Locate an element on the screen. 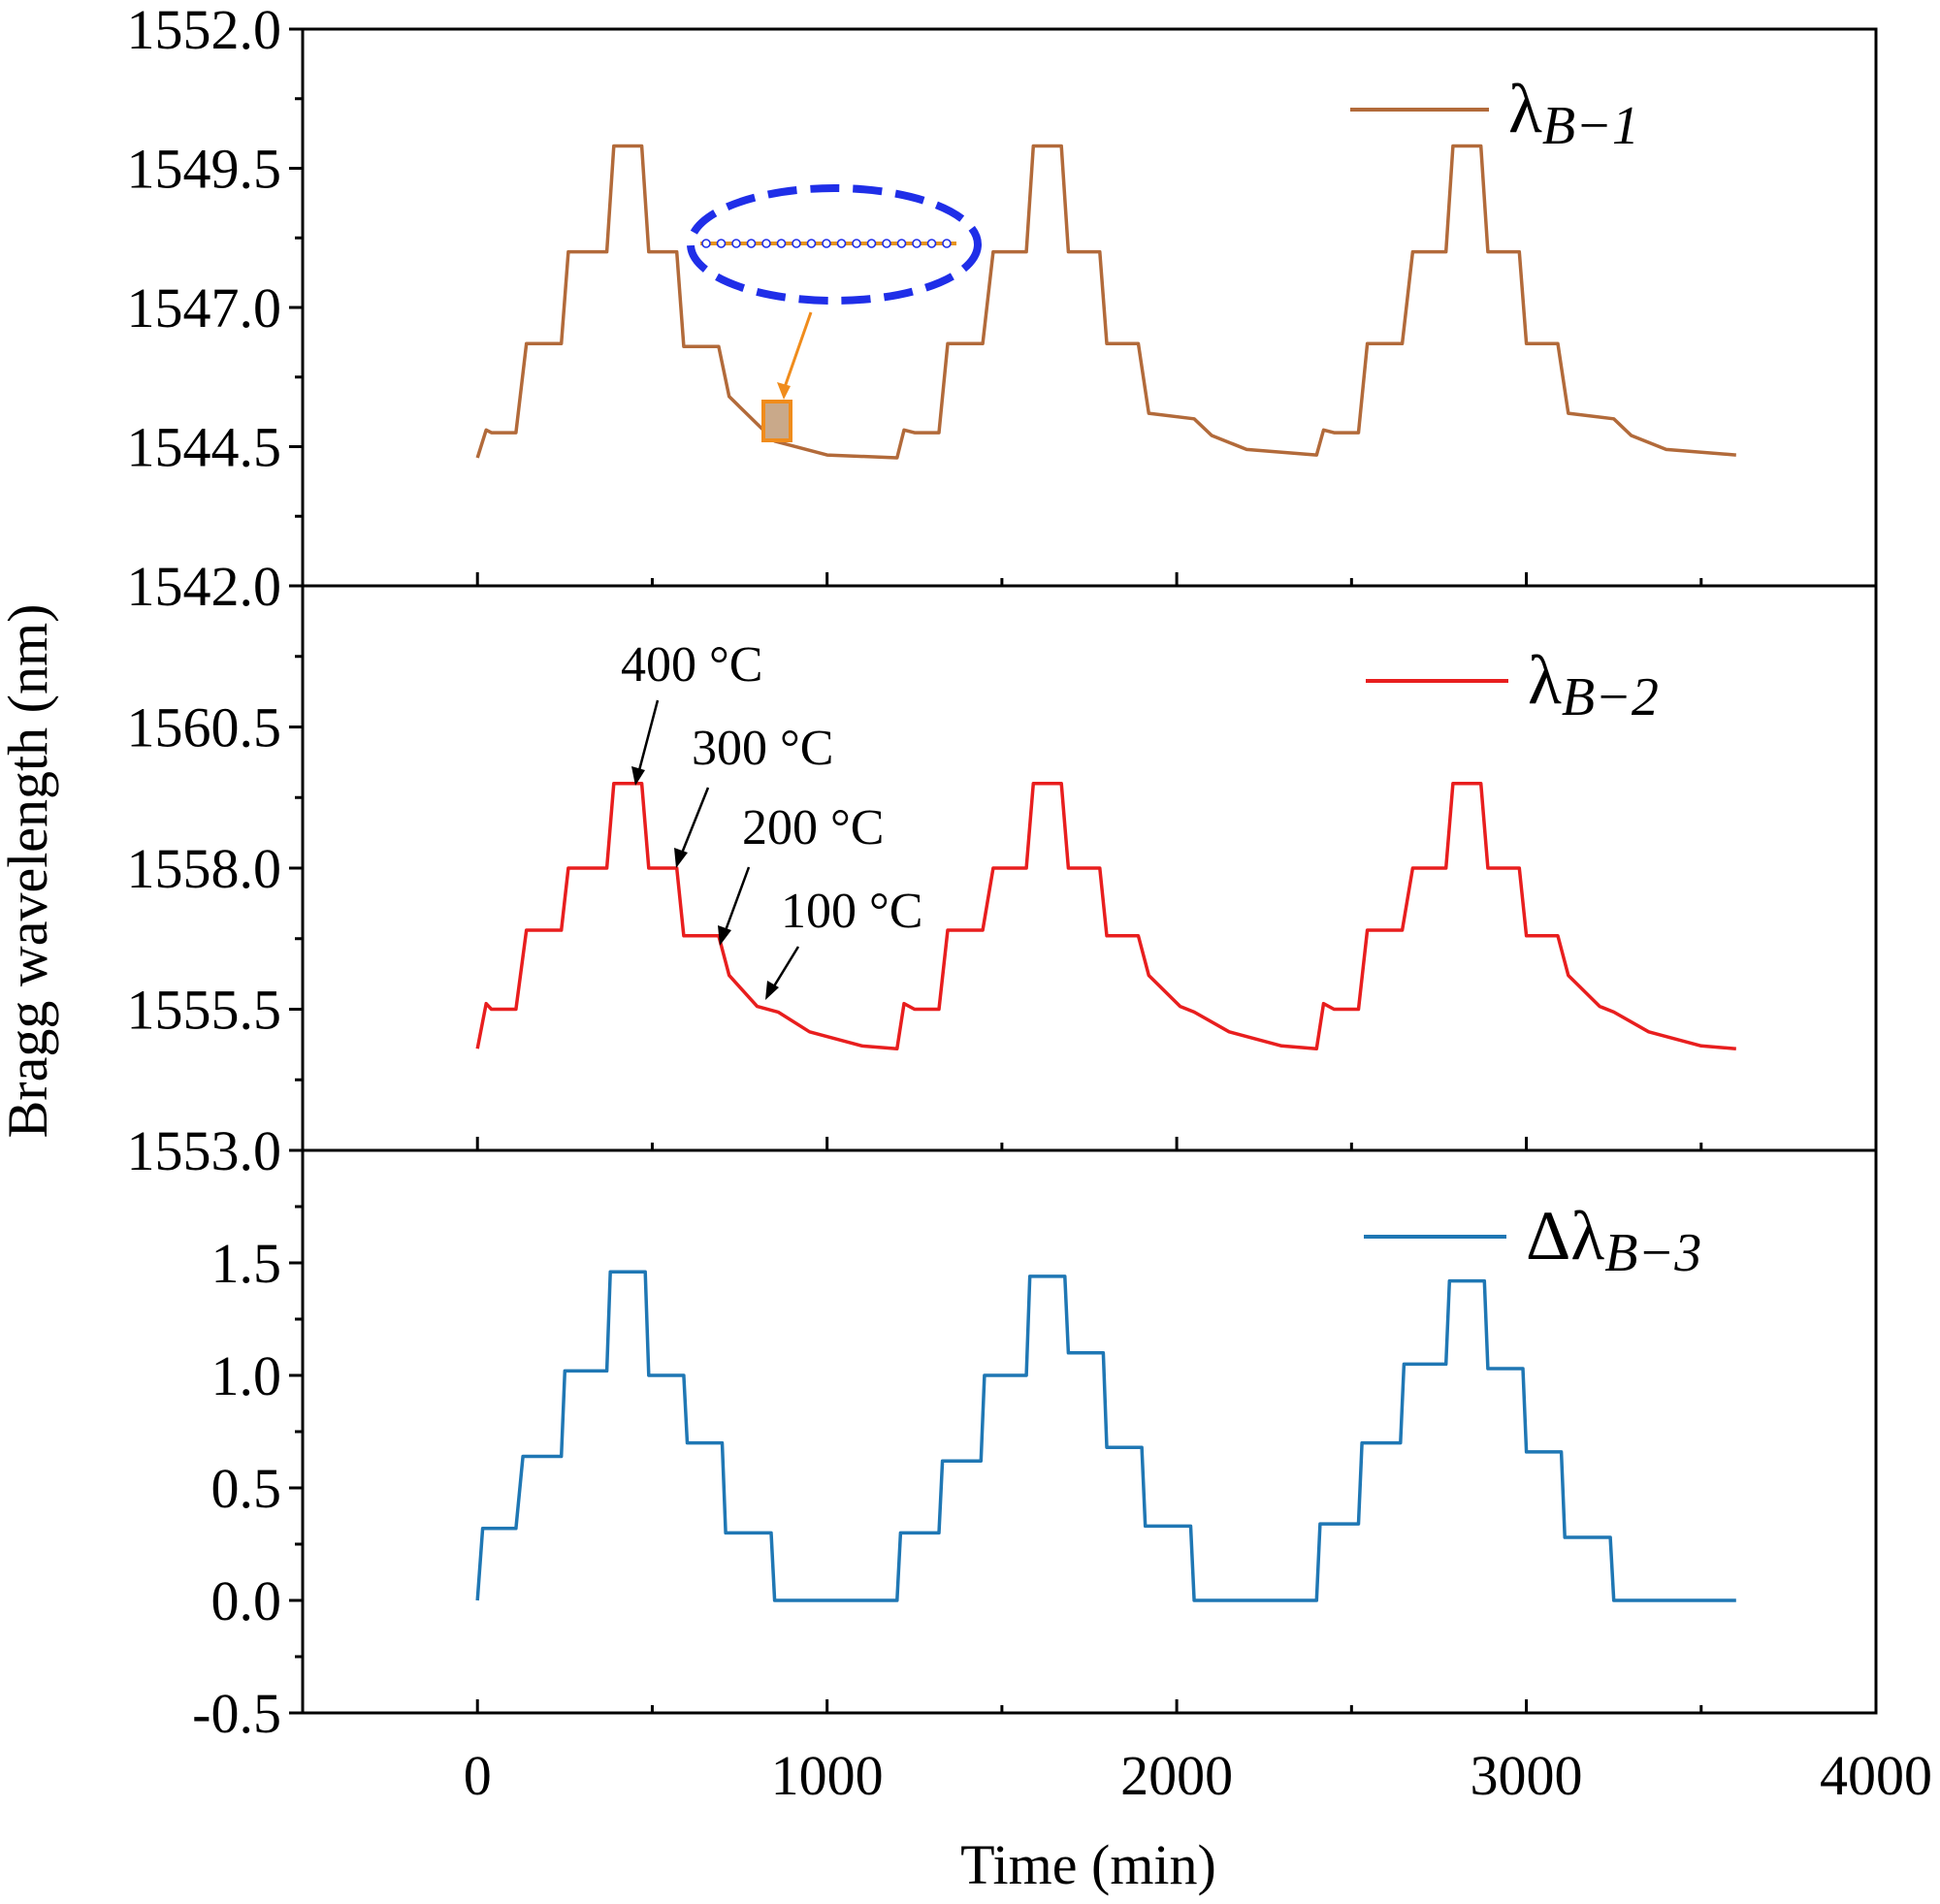 Image resolution: width=1940 pixels, height=1904 pixels. series-line-p2 is located at coordinates (1105, 915).